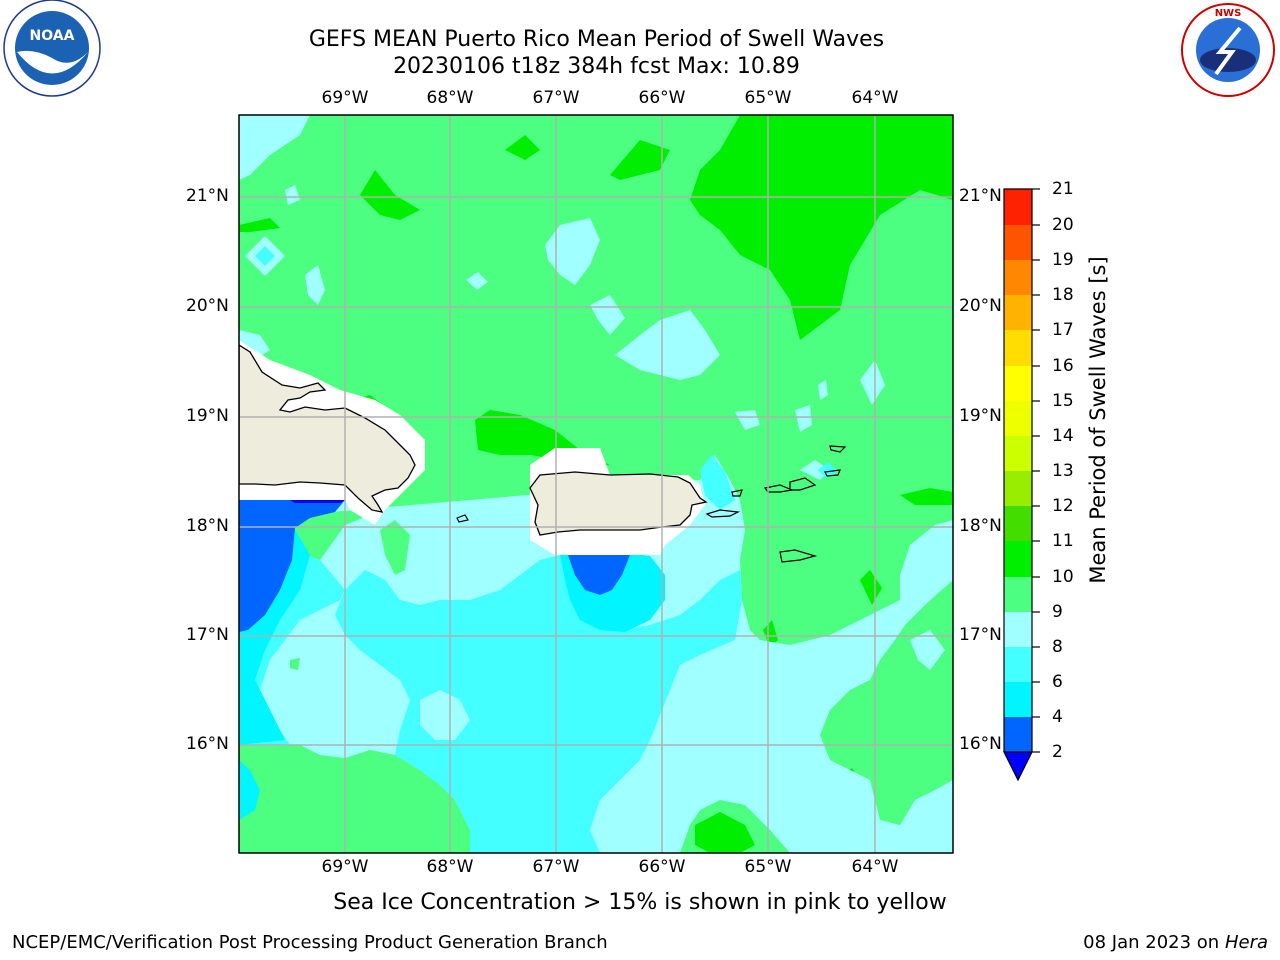 Image resolution: width=1280 pixels, height=960 pixels. I want to click on colorbar-tick: 13, so click(1063, 471).